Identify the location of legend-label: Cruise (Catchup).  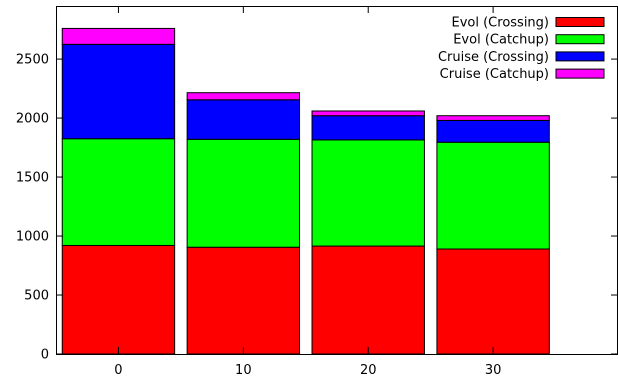
(494, 74).